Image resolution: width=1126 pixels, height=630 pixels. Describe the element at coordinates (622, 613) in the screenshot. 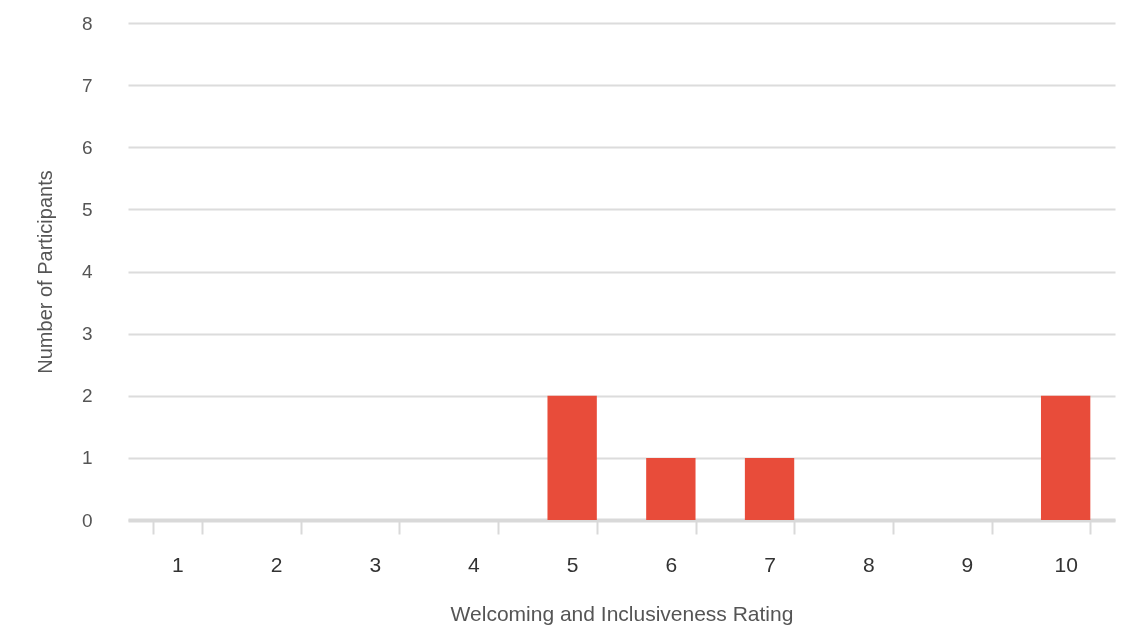

I see `x-axis-title: Welcoming and Inclusiveness Rating` at that location.